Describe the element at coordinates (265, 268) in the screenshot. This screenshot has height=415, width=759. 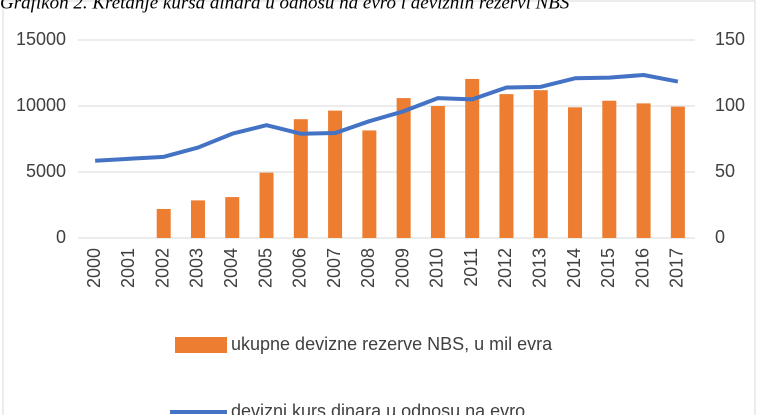
I see `x-tick-label: 2005` at that location.